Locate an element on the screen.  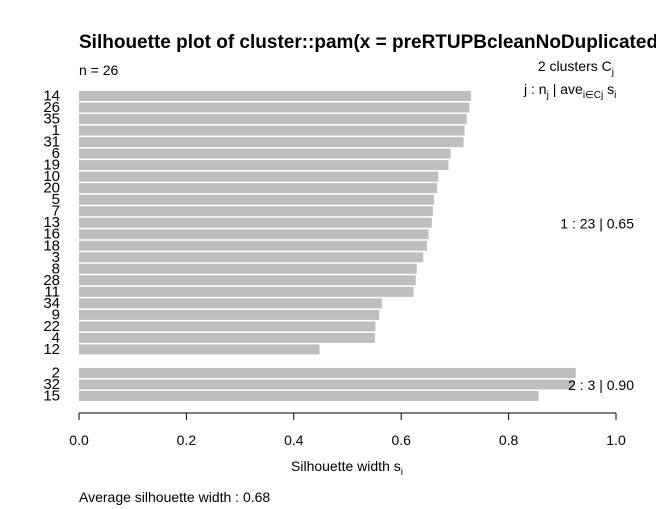
x-tick-label: 1.0 is located at coordinates (616, 440).